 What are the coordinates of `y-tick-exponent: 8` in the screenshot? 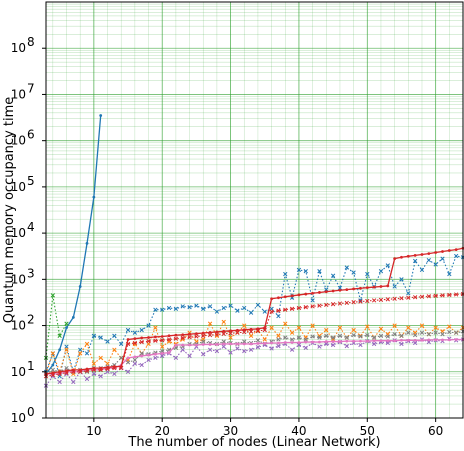 It's located at (31, 42).